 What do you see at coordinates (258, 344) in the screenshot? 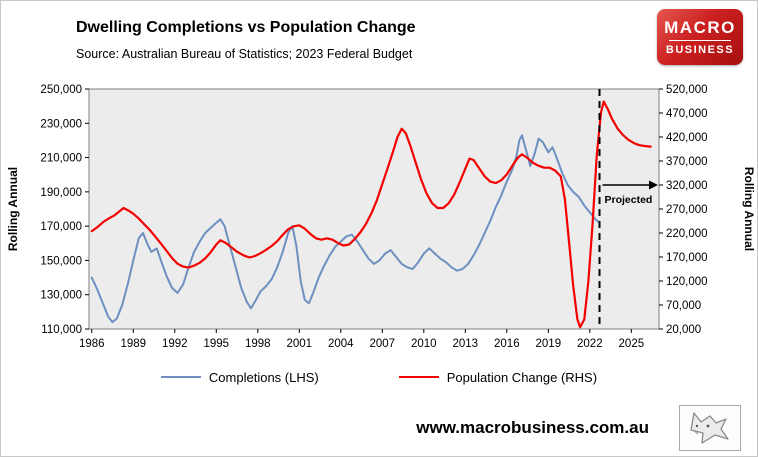
I see `svg-text: 1998` at bounding box center [258, 344].